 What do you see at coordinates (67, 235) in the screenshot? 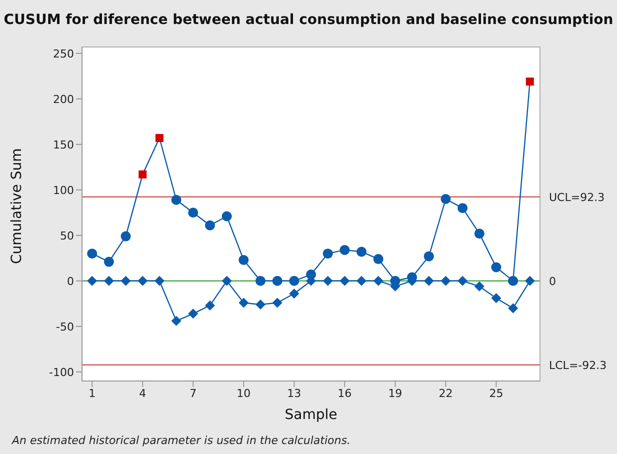
I see `y-tick-label: 50` at bounding box center [67, 235].